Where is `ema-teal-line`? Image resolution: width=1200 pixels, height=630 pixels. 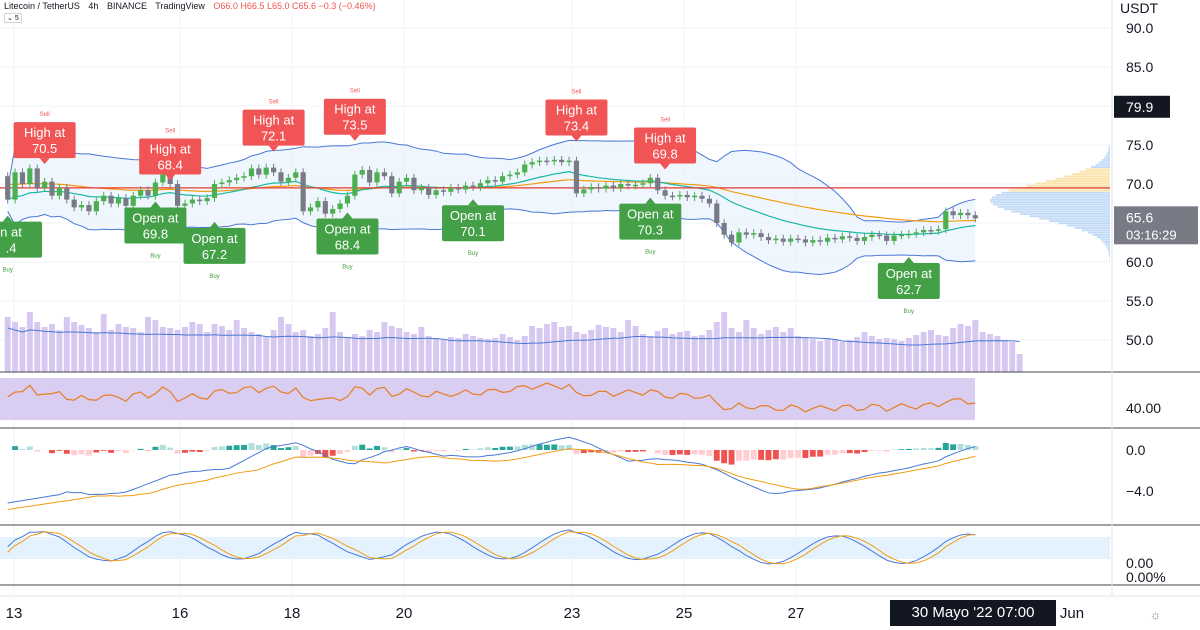
ema-teal-line is located at coordinates (491, 203).